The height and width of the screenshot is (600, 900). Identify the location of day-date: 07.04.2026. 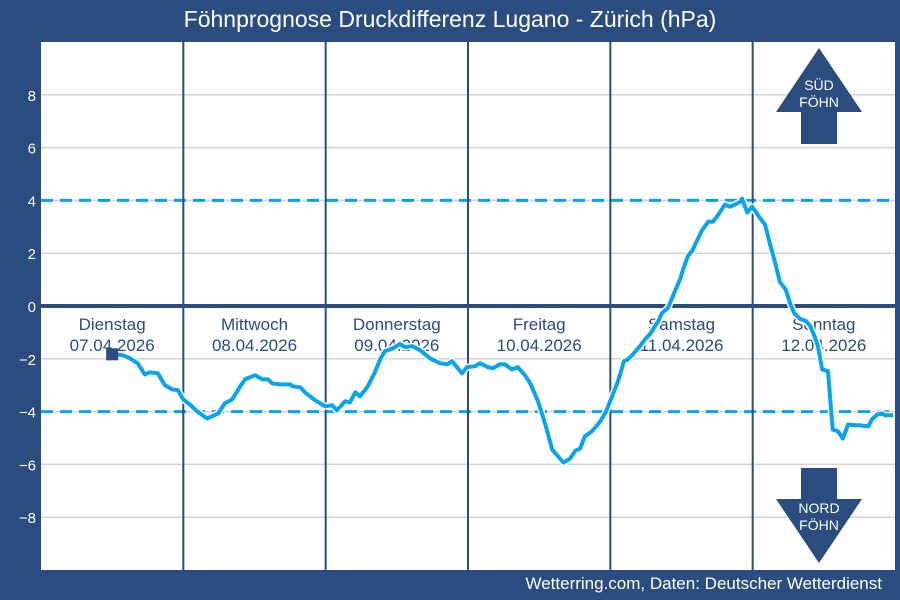
(112, 345).